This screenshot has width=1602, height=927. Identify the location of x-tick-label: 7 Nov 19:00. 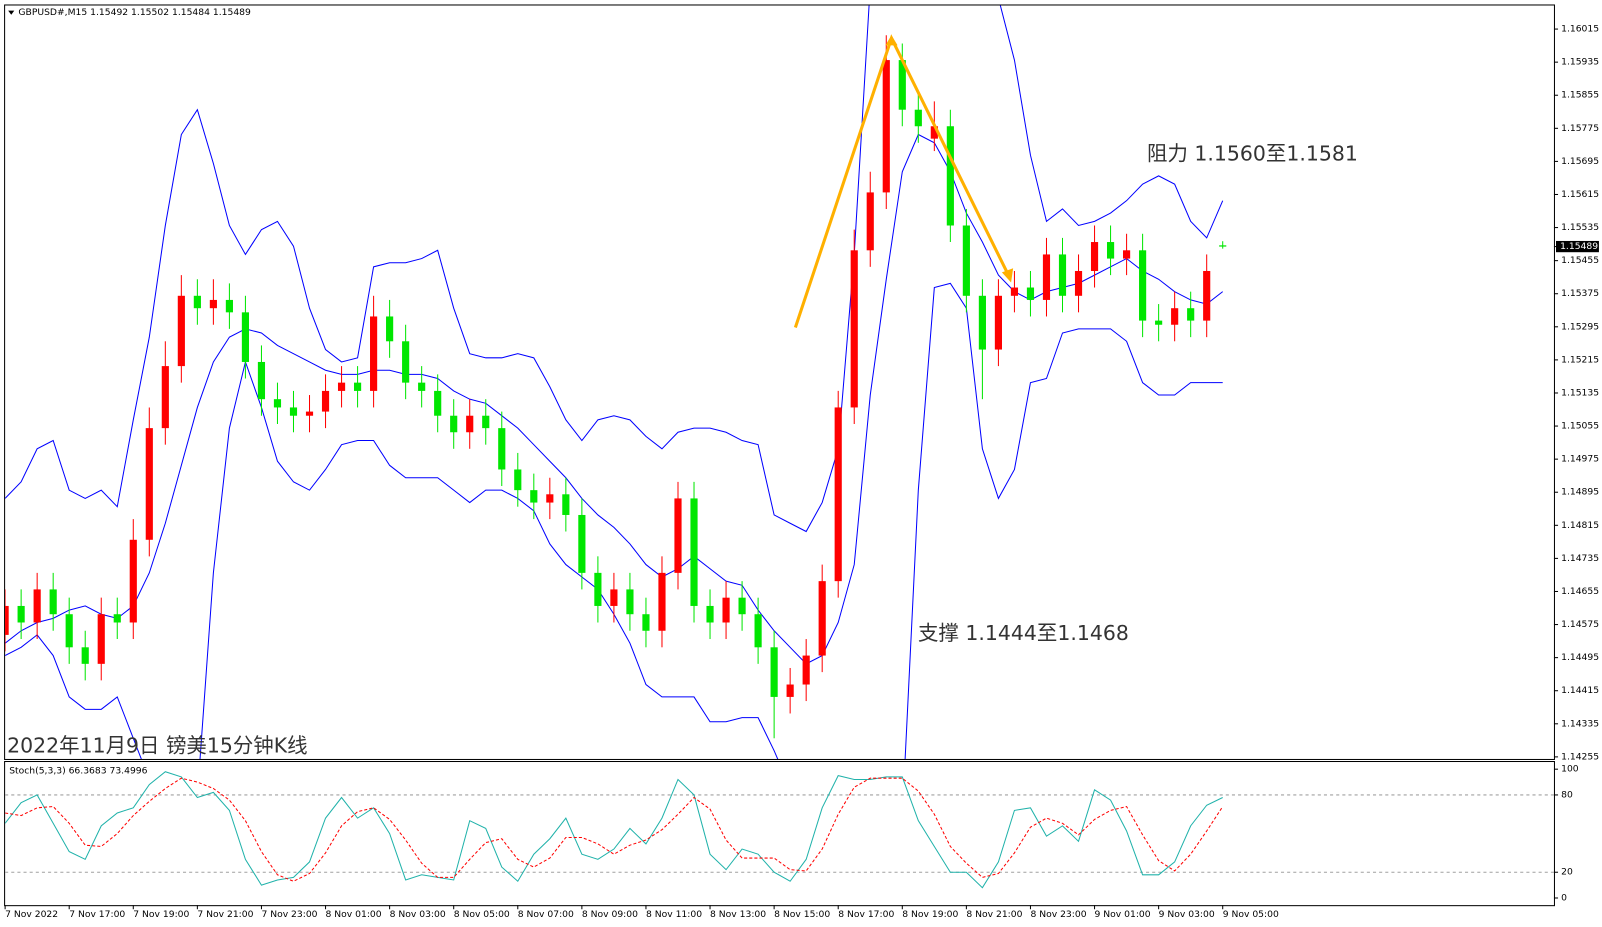
(161, 914).